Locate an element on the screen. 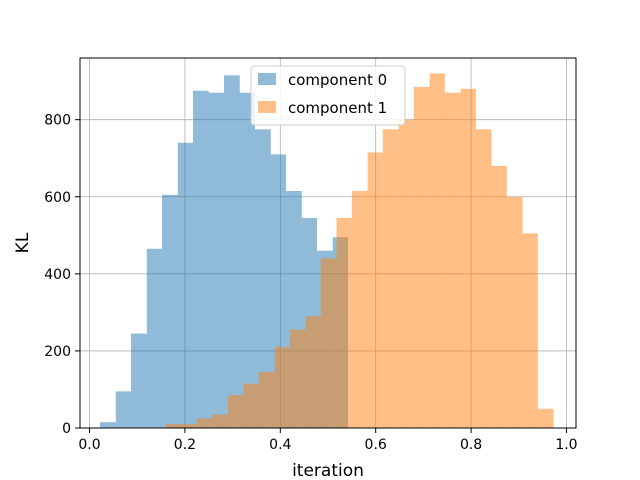  y-tick-label: 800 is located at coordinates (57, 121).